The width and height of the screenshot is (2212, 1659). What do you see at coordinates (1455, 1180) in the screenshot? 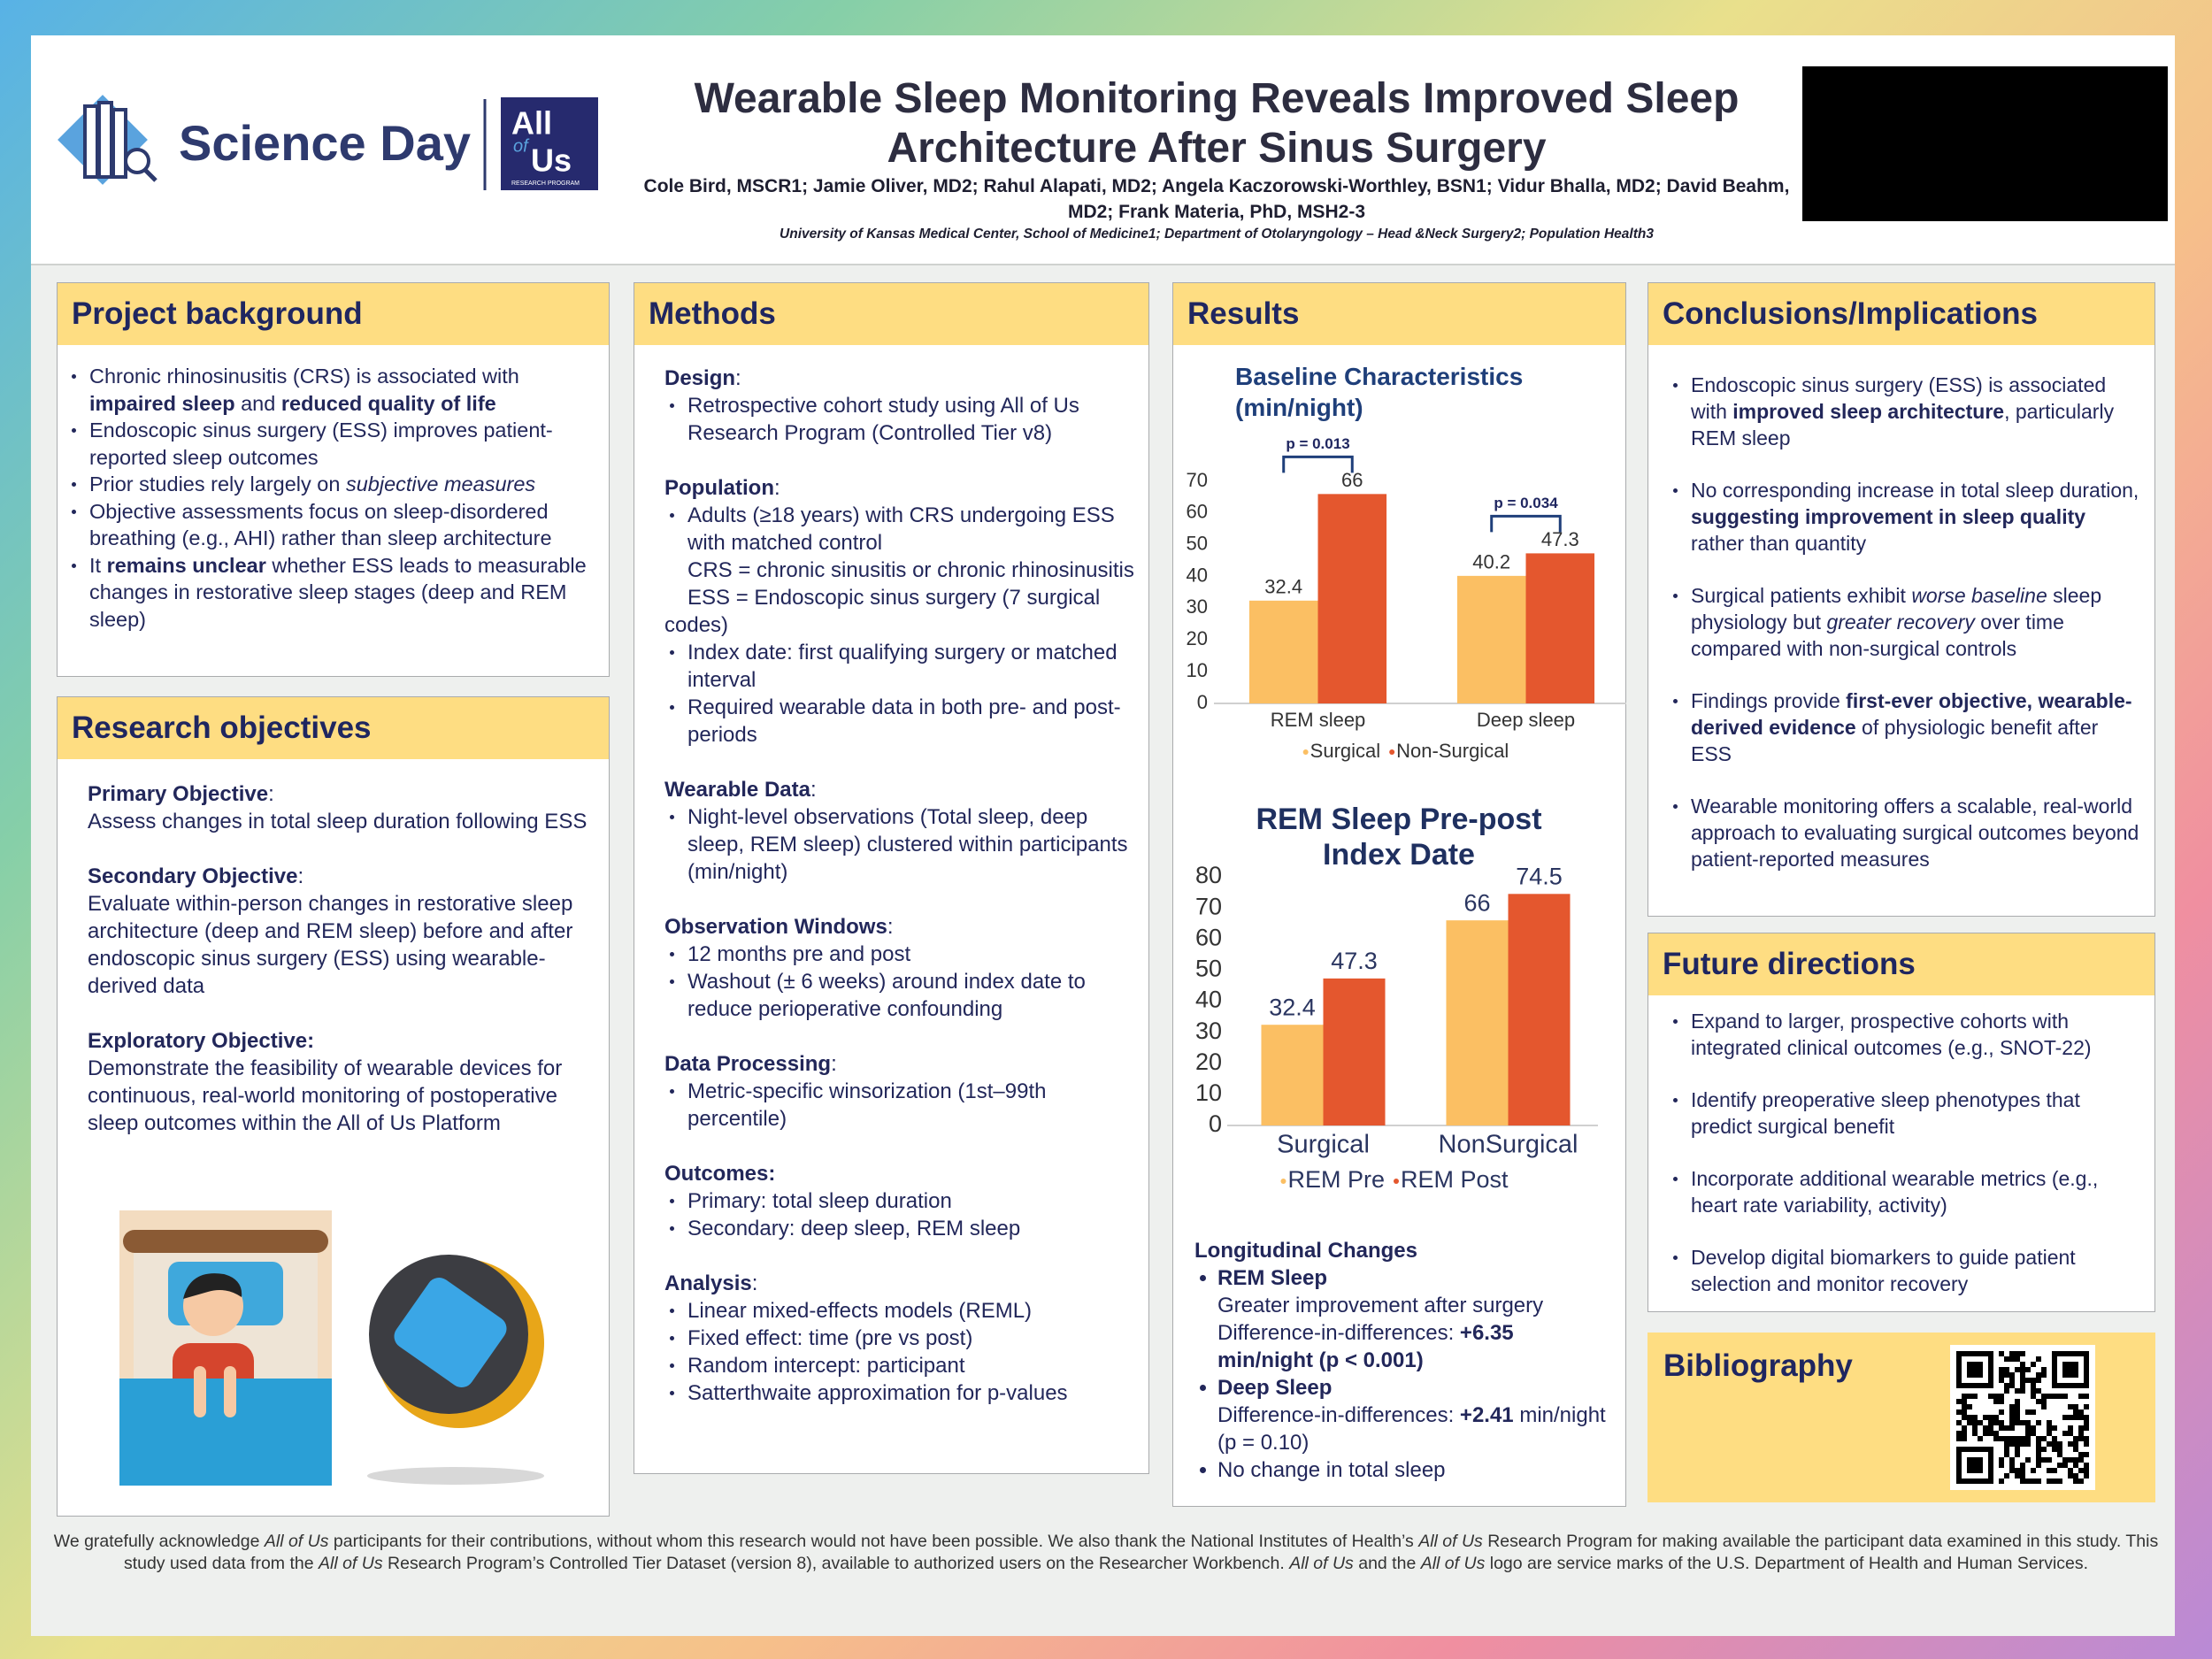
I see `legend-label: REM Post` at bounding box center [1455, 1180].